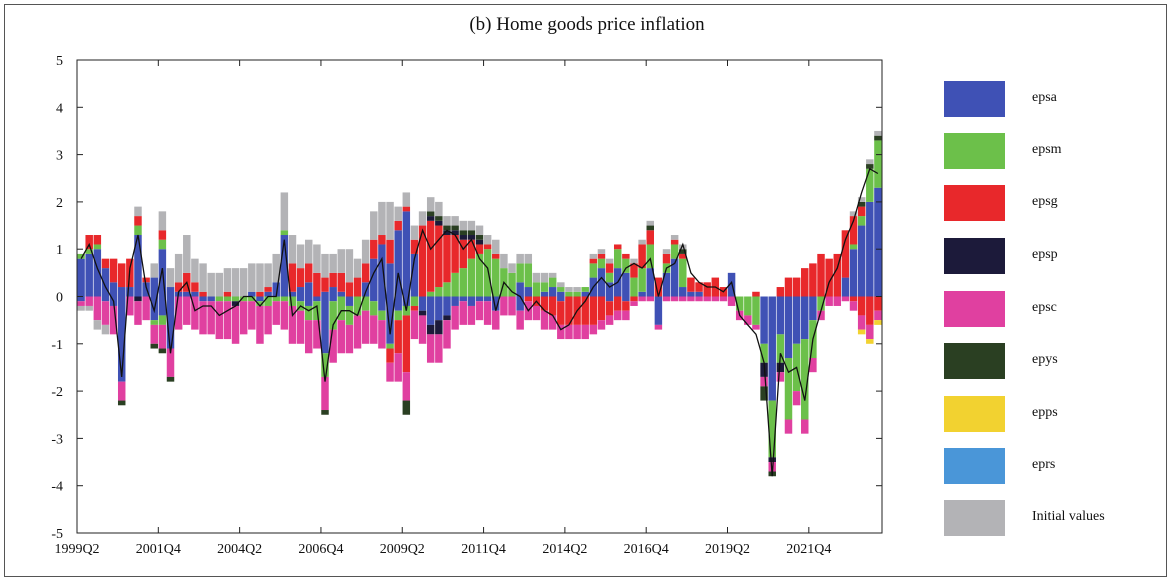  What do you see at coordinates (974, 518) in the screenshot?
I see `legend-swatch-initial-values` at bounding box center [974, 518].